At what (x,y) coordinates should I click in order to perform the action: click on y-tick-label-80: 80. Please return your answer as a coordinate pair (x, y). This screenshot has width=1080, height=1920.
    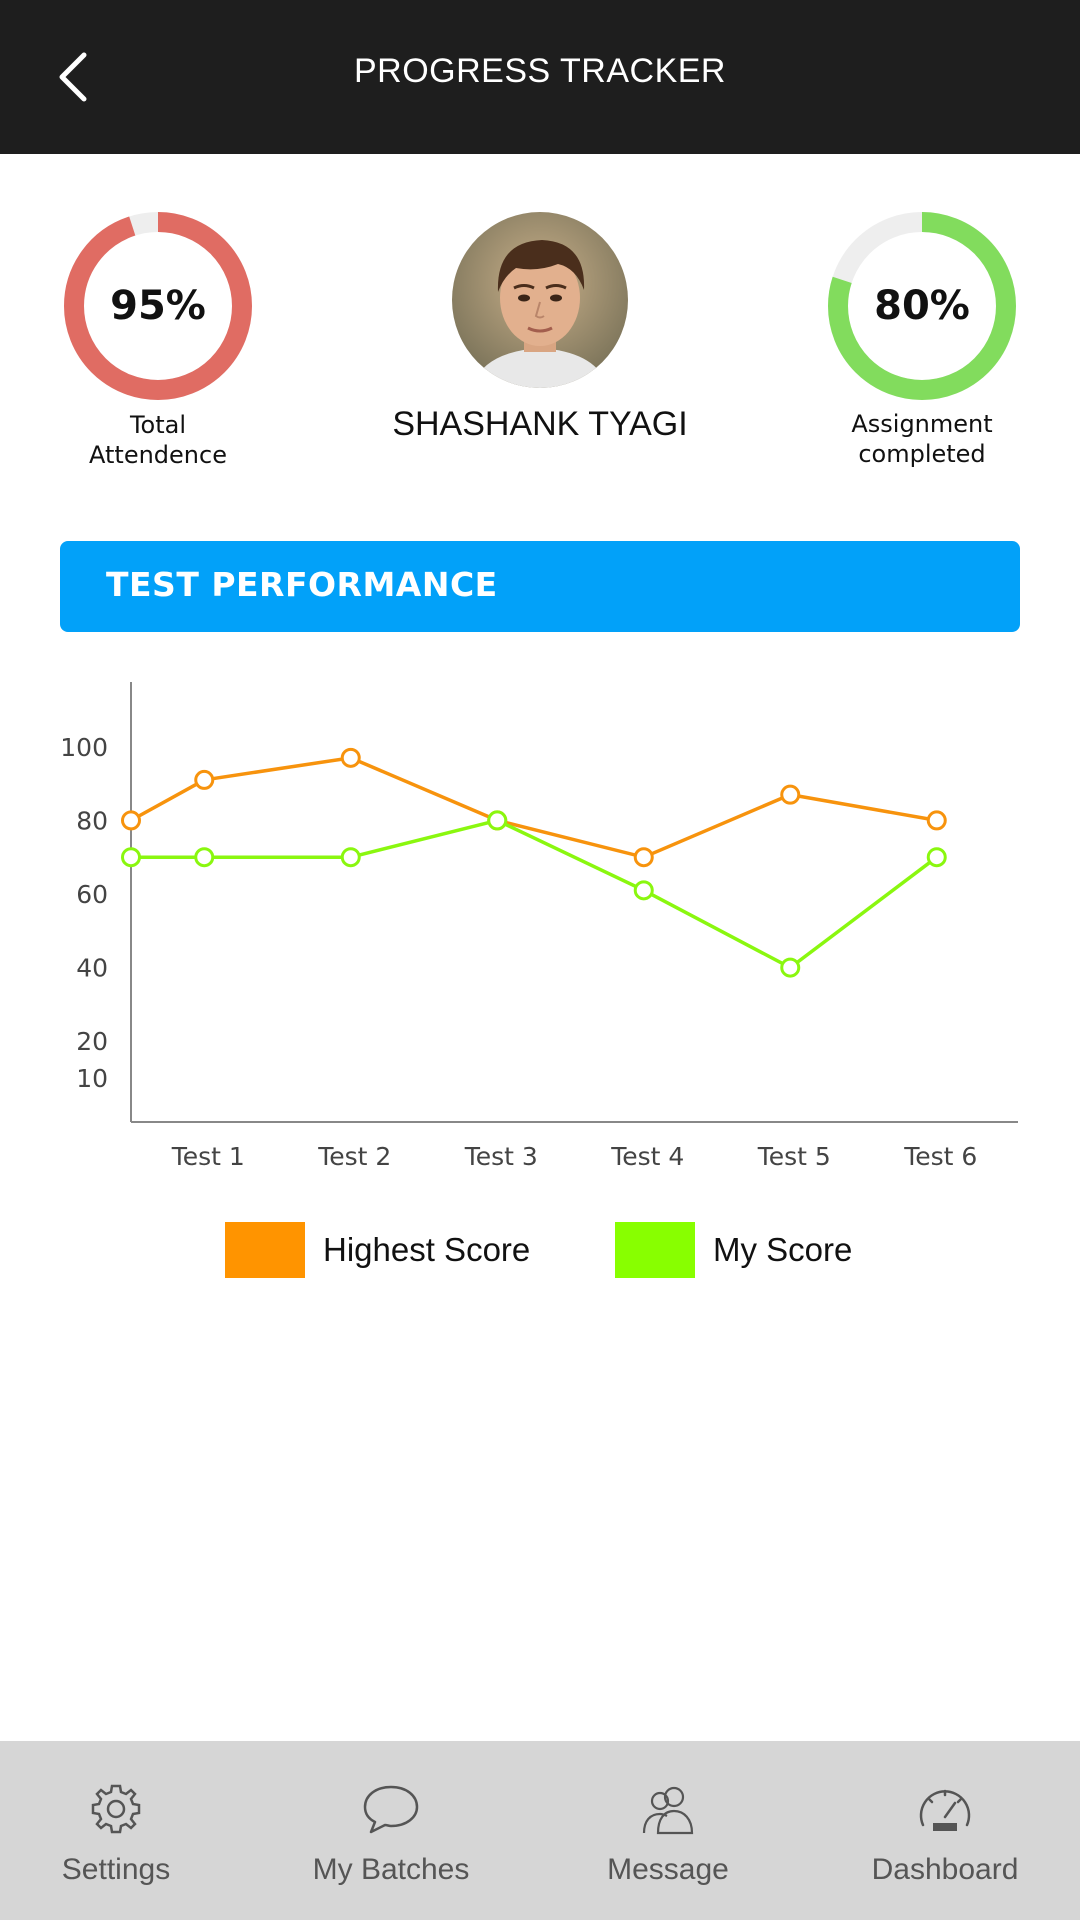
    Looking at the image, I should click on (92, 820).